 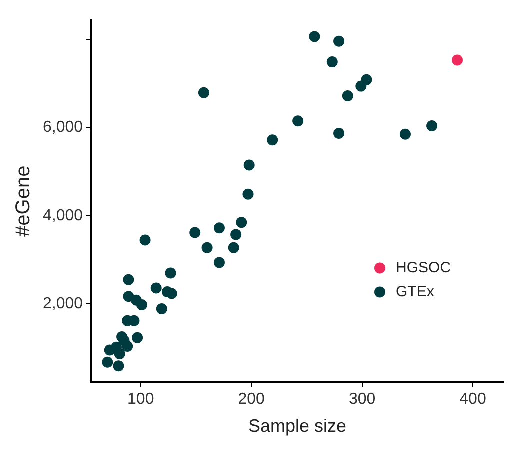 I want to click on y-tick-label: 2,000, so click(x=63, y=304).